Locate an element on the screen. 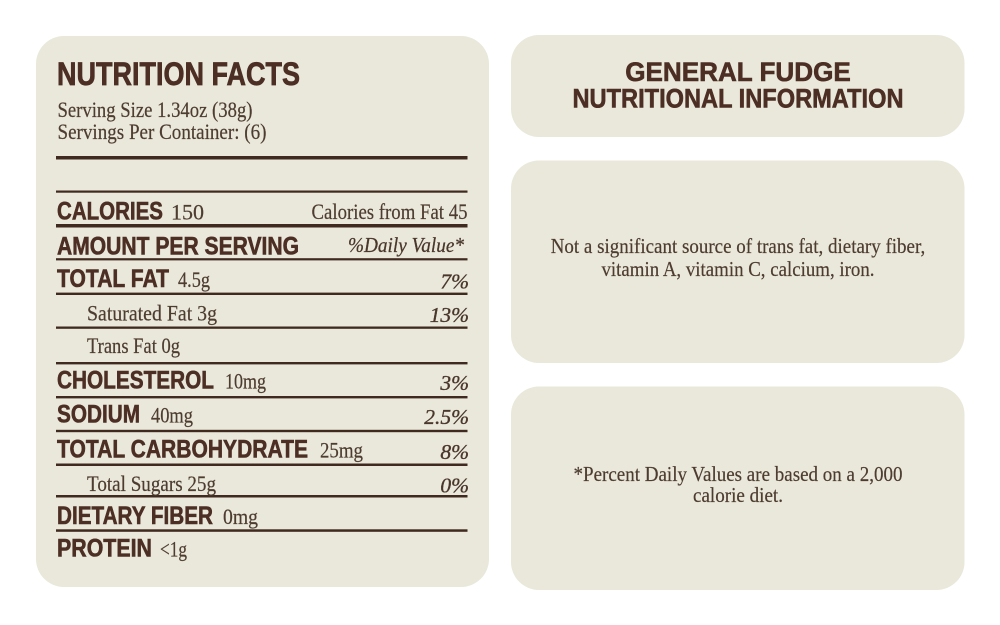 This screenshot has width=1000, height=625. svg-text: TOTAL FAT is located at coordinates (113, 279).